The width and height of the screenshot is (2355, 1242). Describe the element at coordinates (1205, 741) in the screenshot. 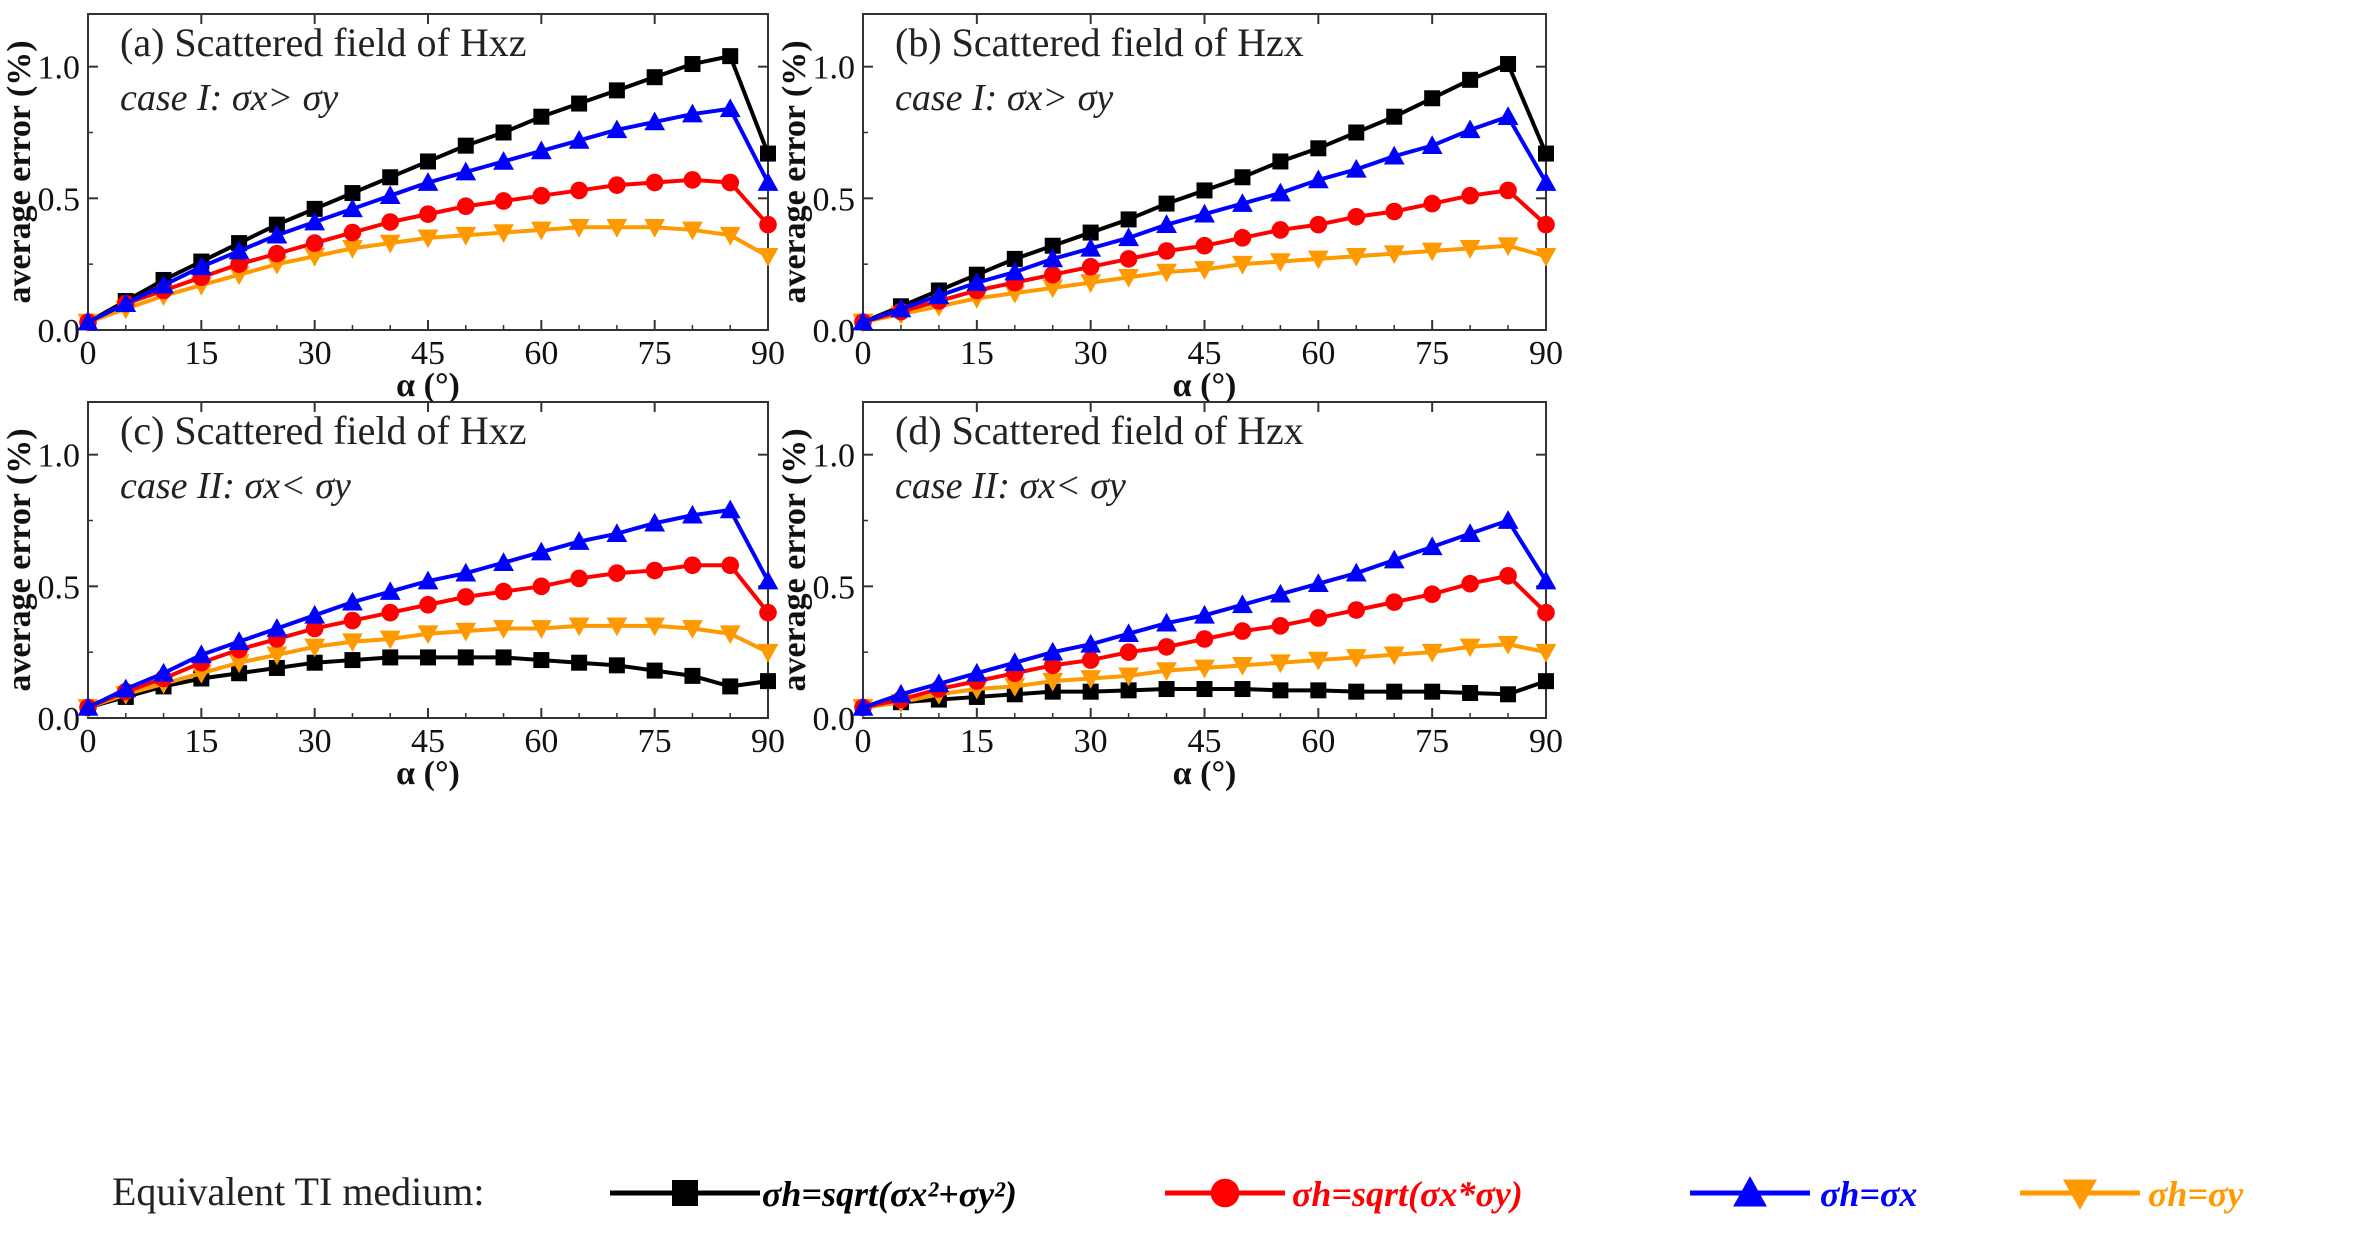

I see `x-tick-label: 45` at that location.